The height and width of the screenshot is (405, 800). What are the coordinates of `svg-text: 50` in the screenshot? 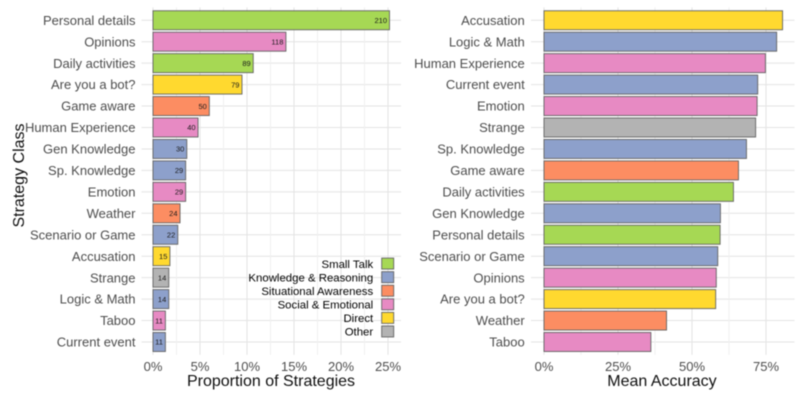 It's located at (202, 106).